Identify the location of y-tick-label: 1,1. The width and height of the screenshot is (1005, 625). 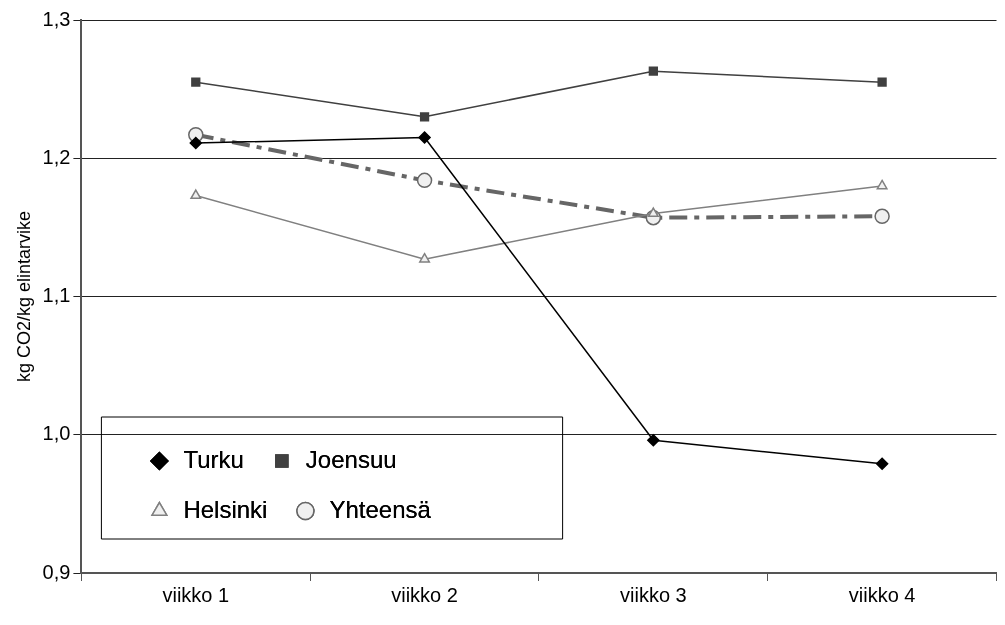
(56, 295).